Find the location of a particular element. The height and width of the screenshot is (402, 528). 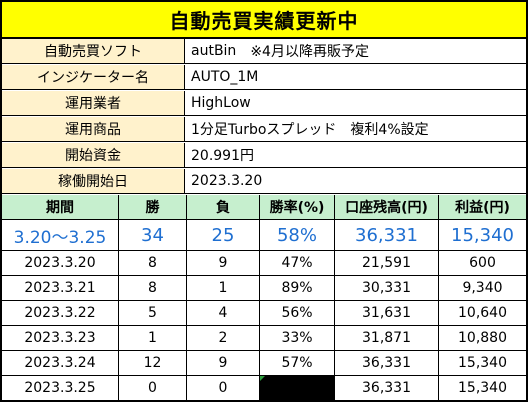

row-balance: 31,631 is located at coordinates (387, 313).